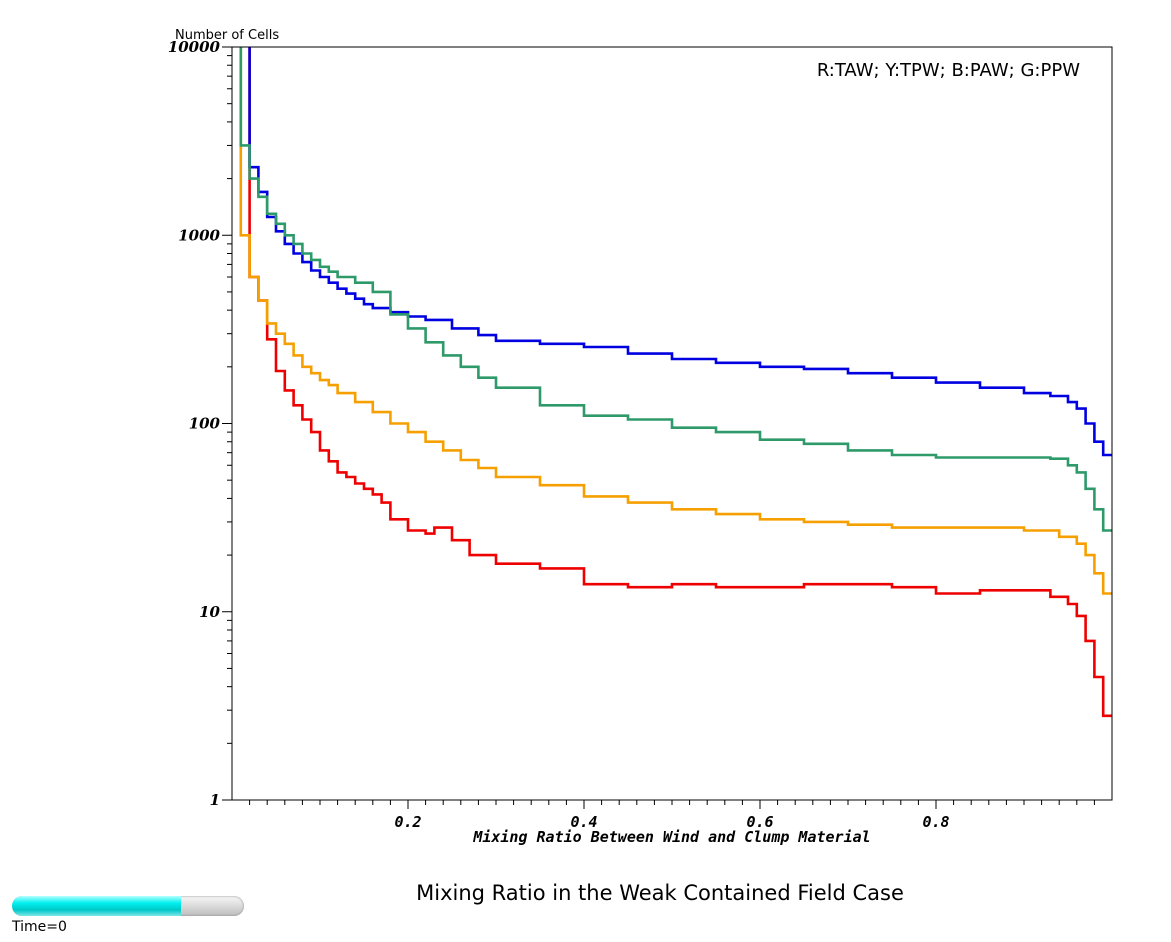 The image size is (1171, 942). I want to click on x-tick-label: 0.4, so click(583, 822).